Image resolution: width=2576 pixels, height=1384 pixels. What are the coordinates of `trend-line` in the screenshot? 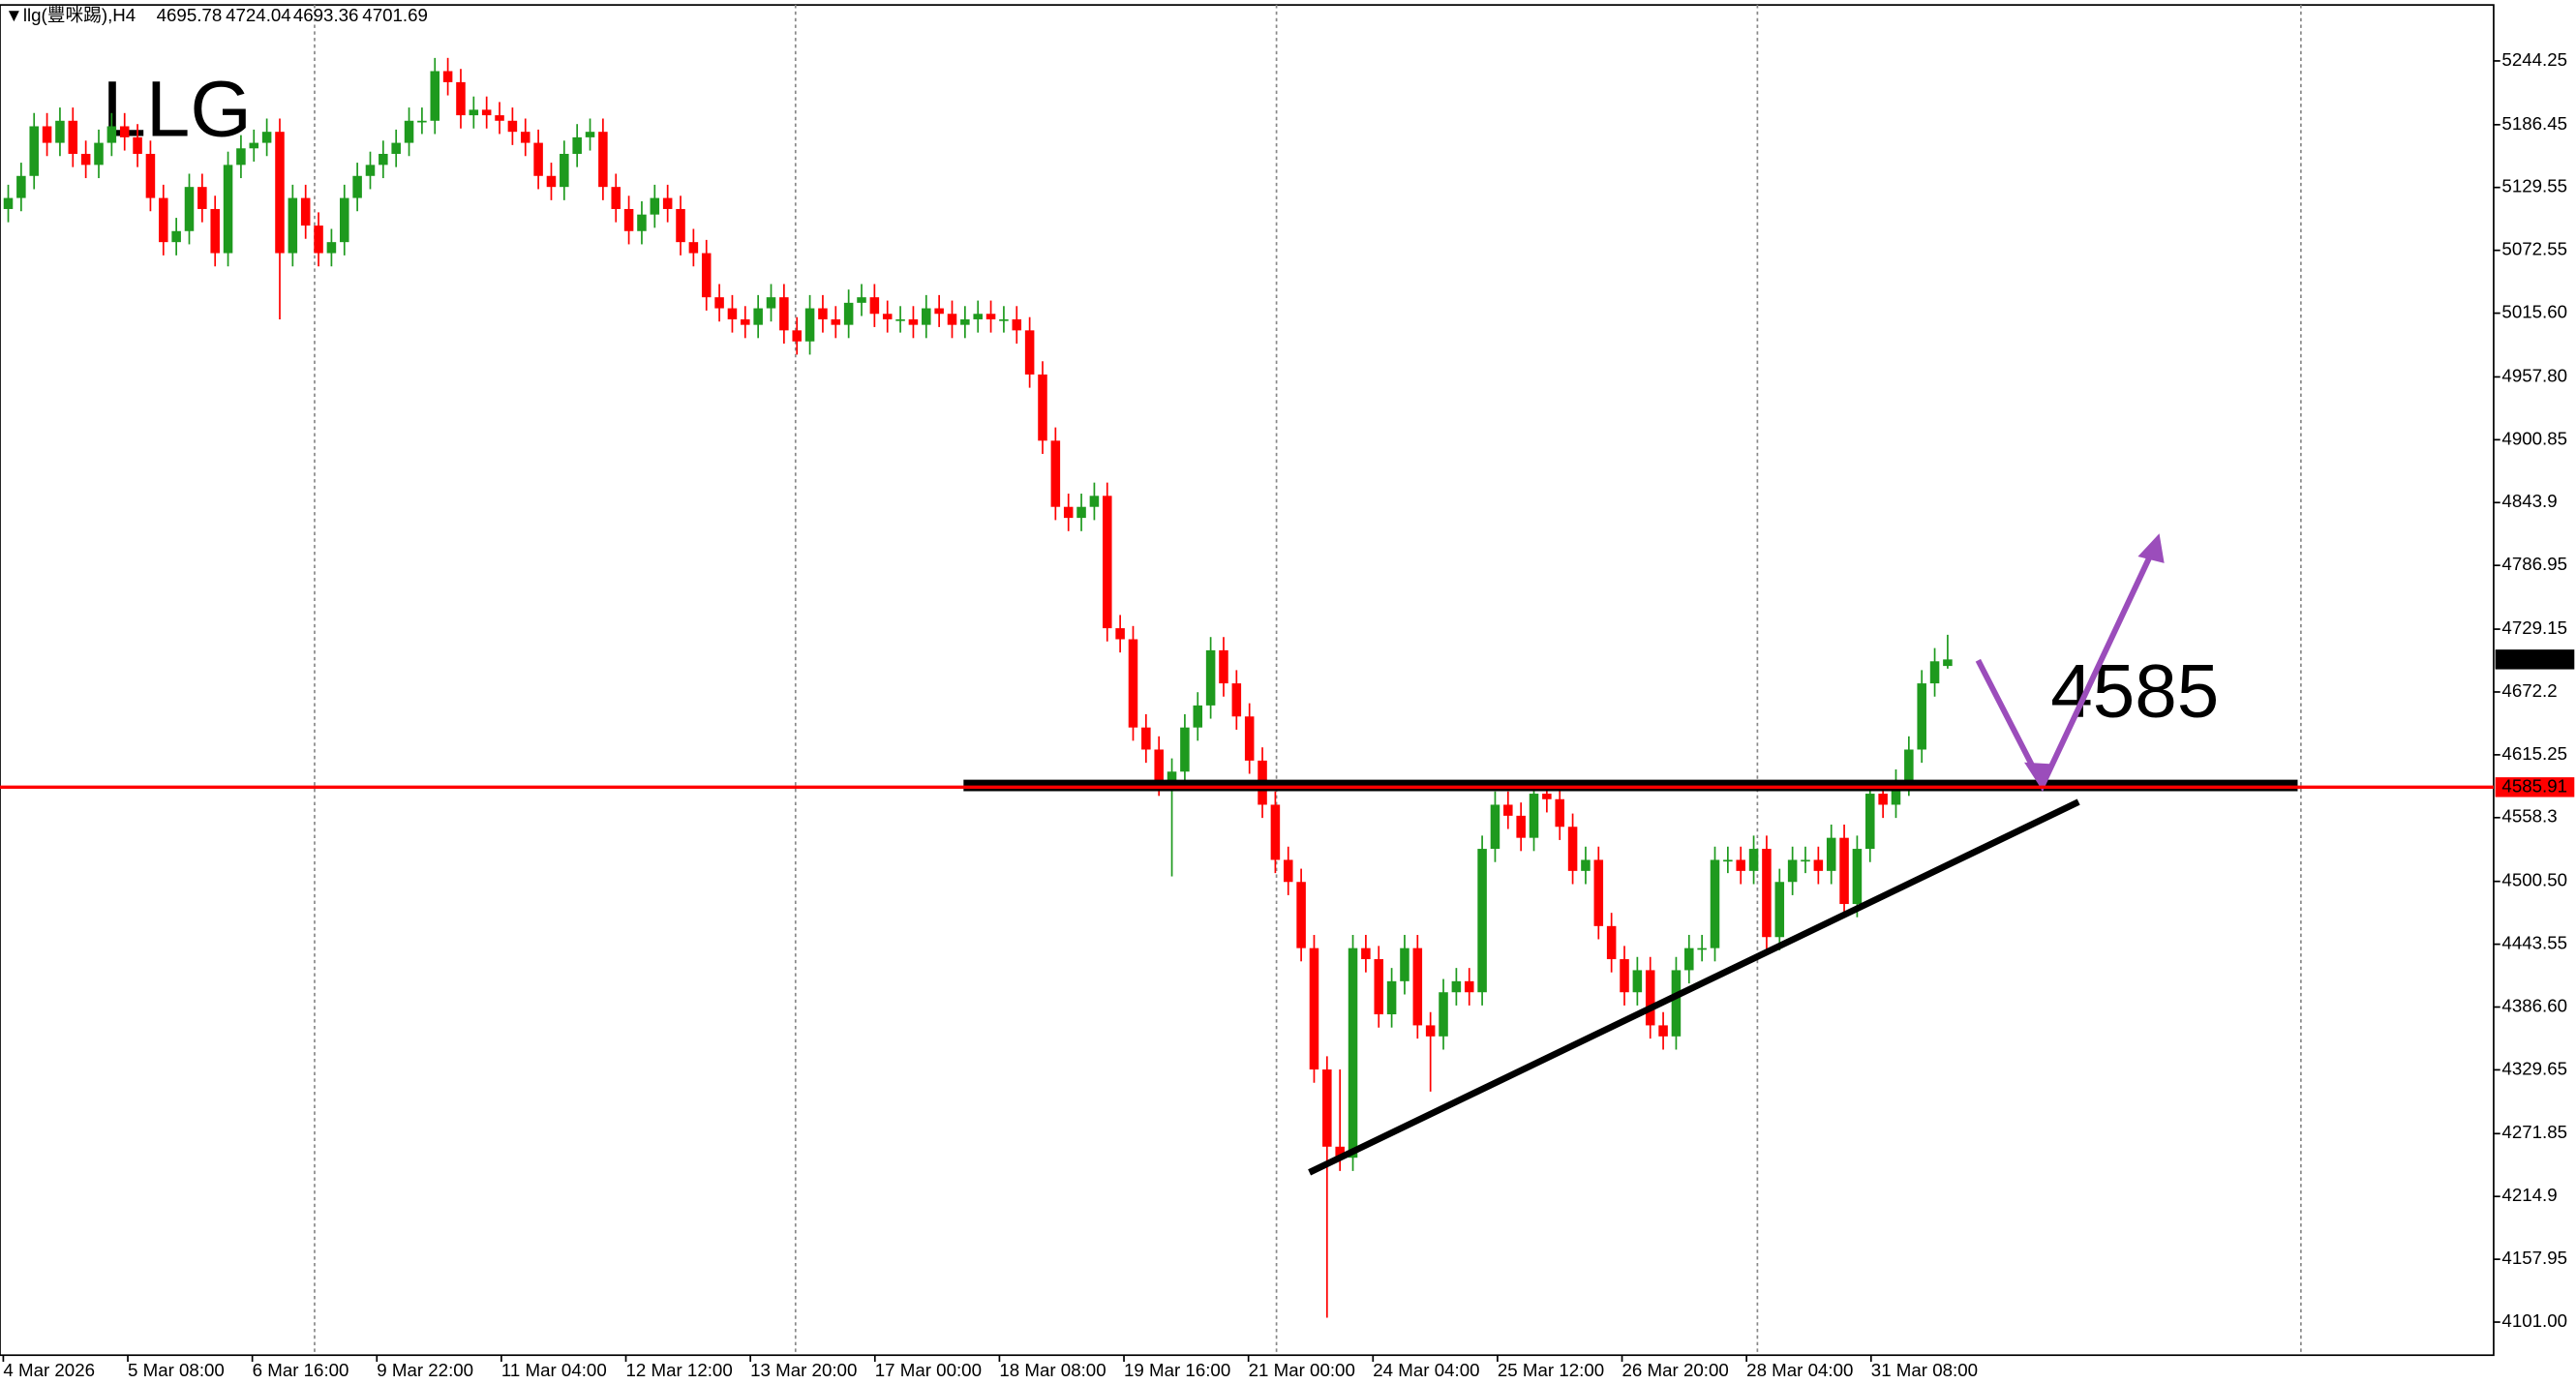 It's located at (1694, 987).